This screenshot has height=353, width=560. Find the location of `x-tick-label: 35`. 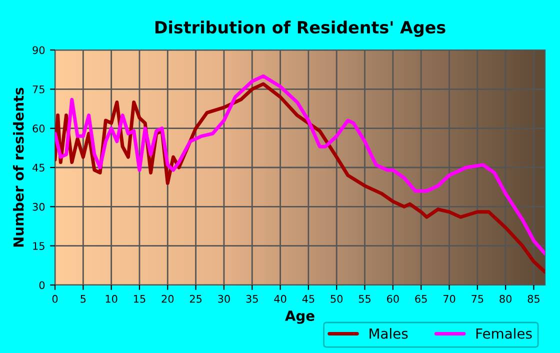

x-tick-label: 35 is located at coordinates (252, 298).